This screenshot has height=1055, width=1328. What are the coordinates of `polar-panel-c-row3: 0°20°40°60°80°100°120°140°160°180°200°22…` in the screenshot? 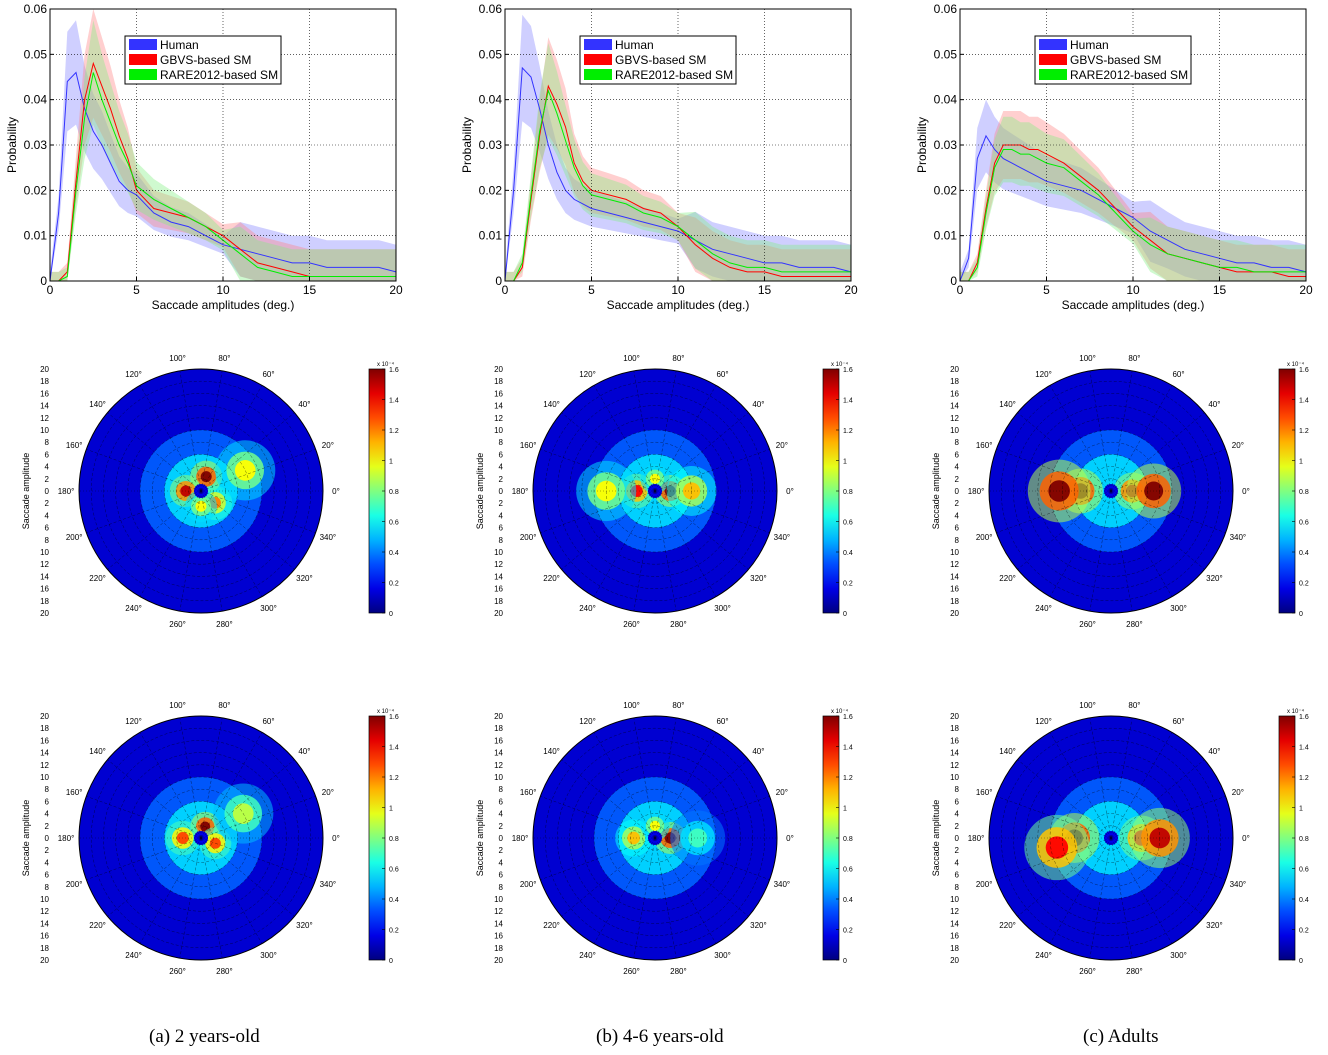 It's located at (1120, 838).